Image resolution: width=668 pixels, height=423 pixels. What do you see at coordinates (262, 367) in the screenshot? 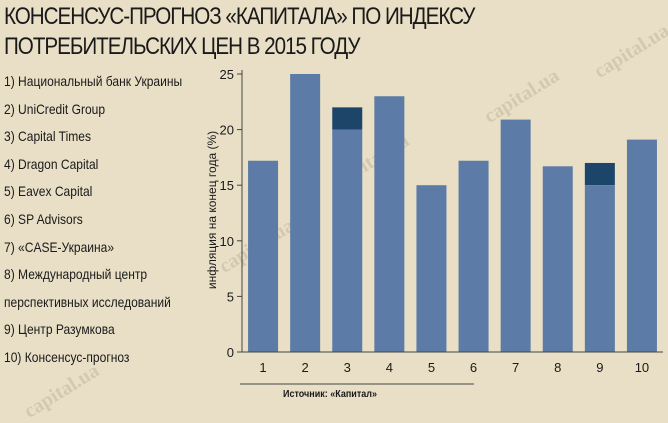
I see `x-tick-label: 1` at bounding box center [262, 367].